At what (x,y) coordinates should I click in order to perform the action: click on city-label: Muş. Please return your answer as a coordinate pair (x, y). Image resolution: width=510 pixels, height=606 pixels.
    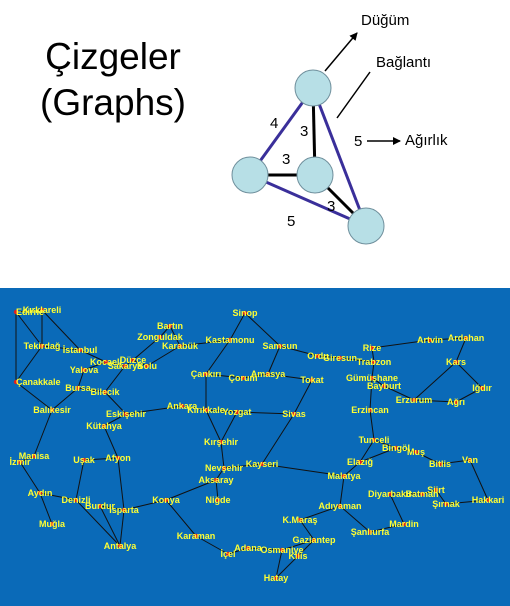
    Looking at the image, I should click on (416, 452).